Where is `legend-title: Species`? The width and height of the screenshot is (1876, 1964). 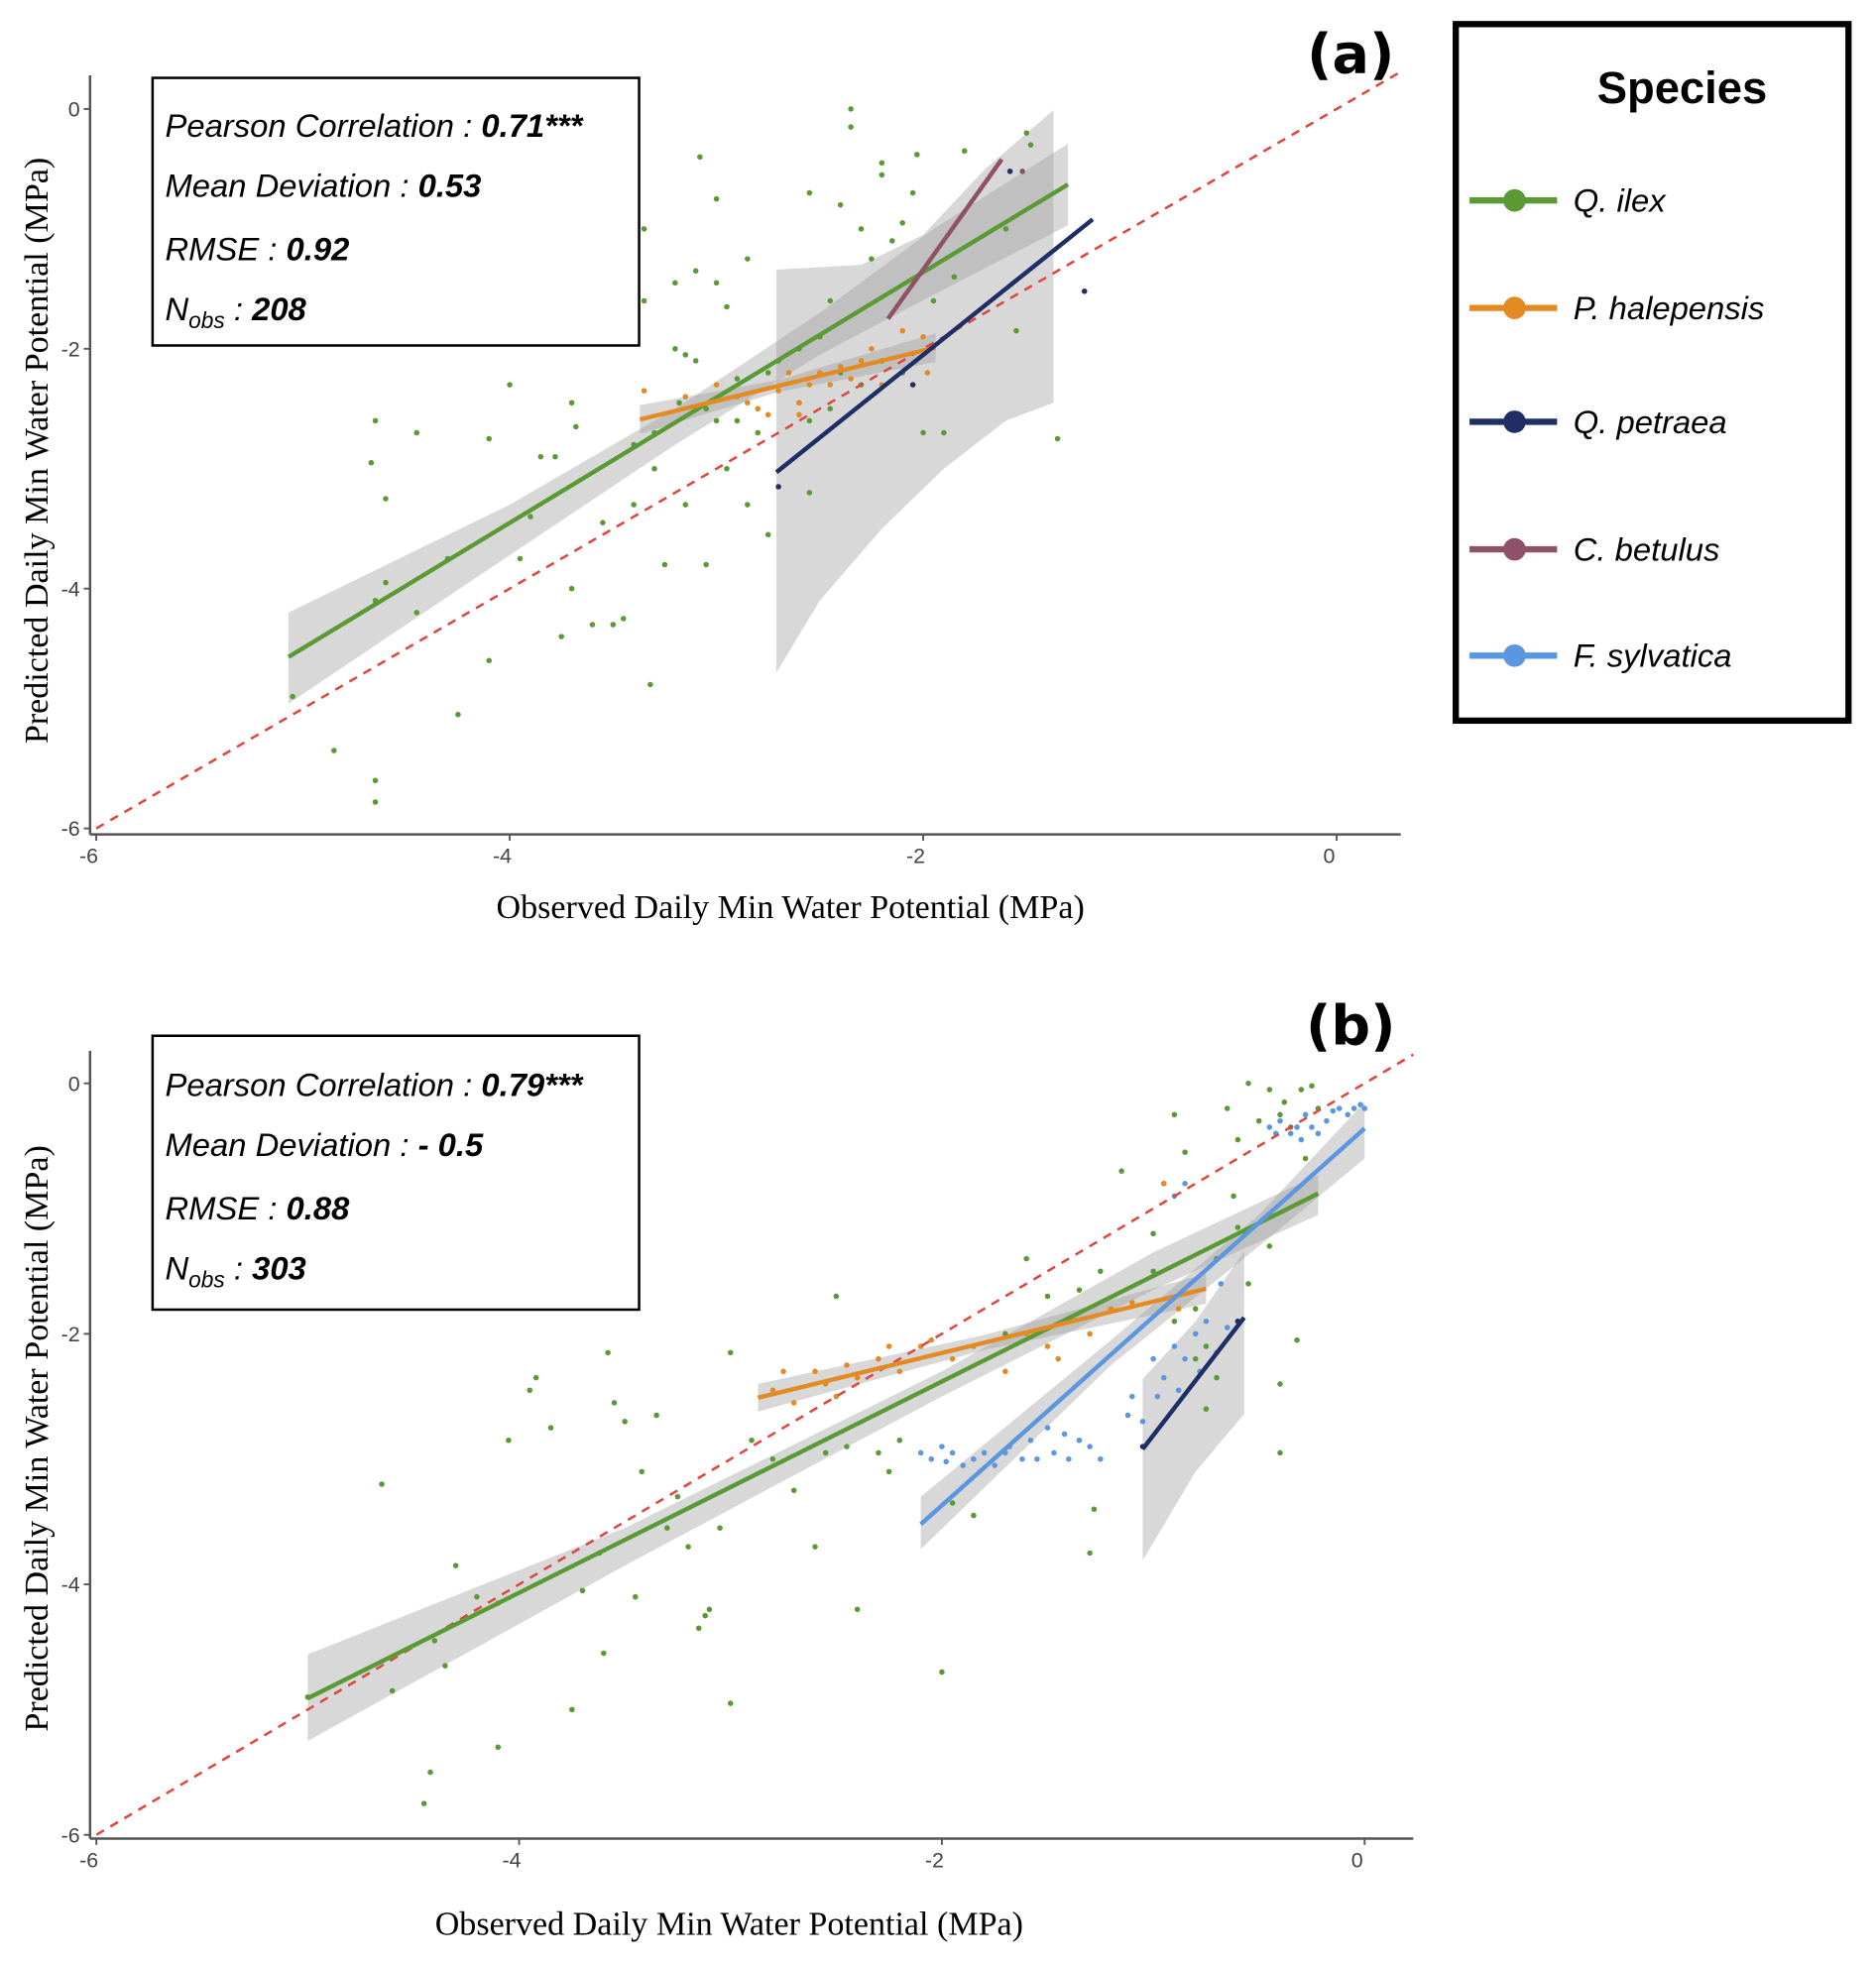
legend-title: Species is located at coordinates (1682, 87).